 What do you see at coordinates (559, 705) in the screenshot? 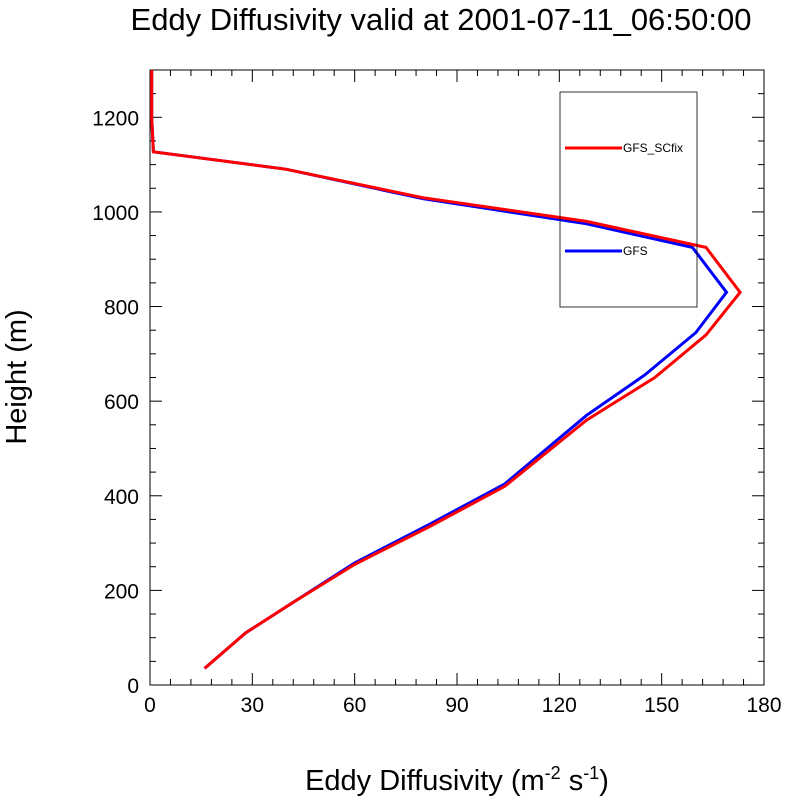
I see `x-tick-label: 120` at bounding box center [559, 705].